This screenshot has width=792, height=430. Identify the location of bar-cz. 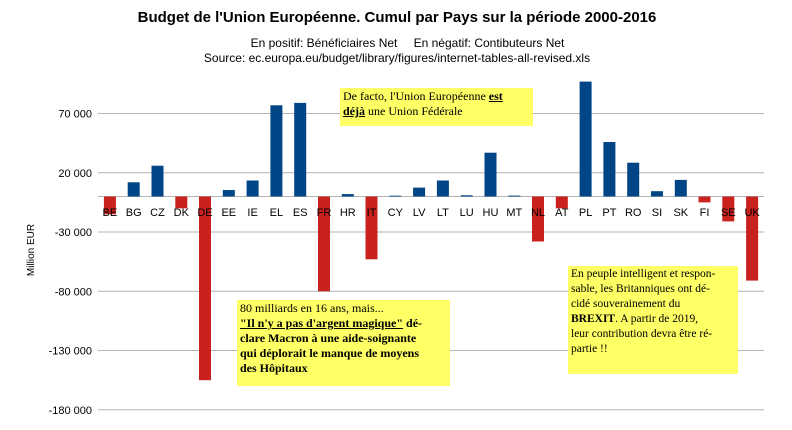
(157, 181).